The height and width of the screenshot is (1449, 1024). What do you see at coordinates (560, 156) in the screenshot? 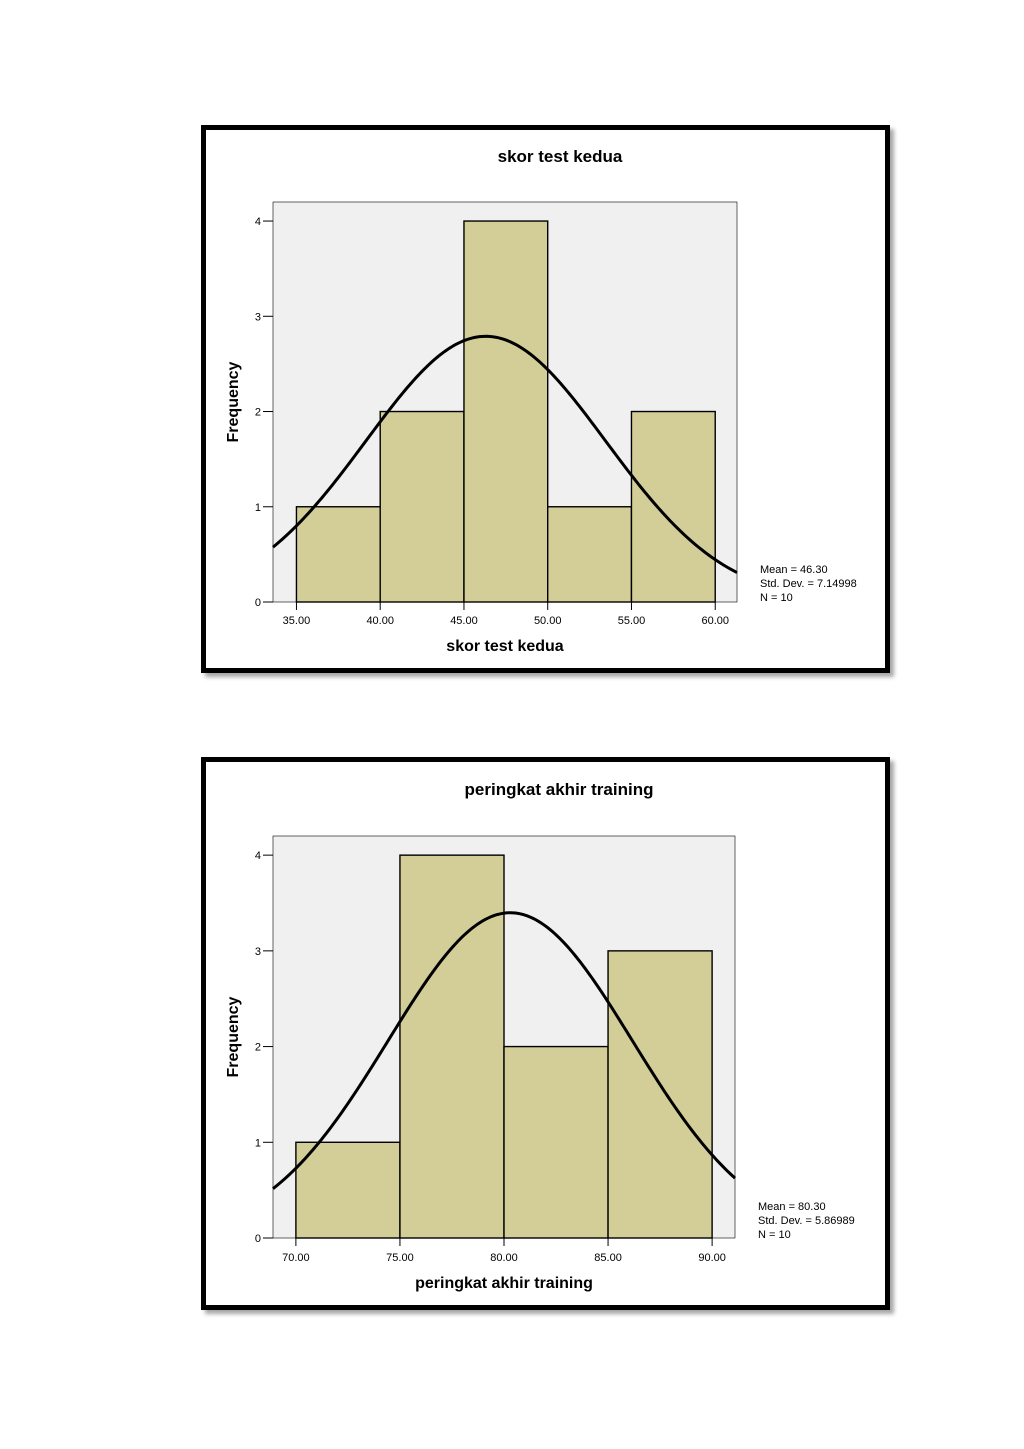
I see `chart-title: skor test kedua` at bounding box center [560, 156].